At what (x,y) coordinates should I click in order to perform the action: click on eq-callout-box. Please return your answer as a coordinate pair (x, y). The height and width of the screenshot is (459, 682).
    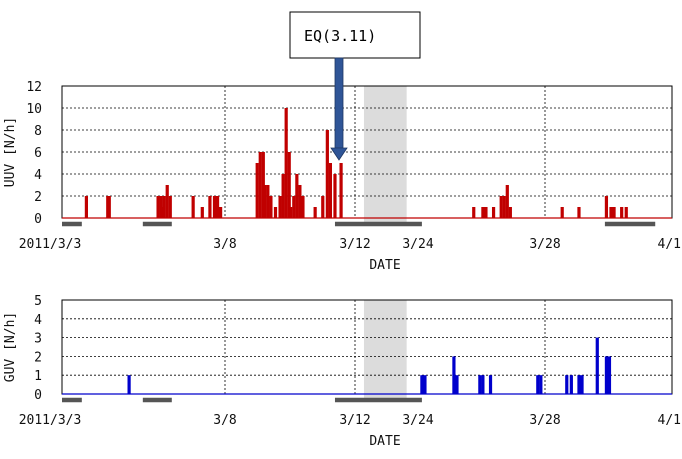
    Looking at the image, I should click on (355, 35).